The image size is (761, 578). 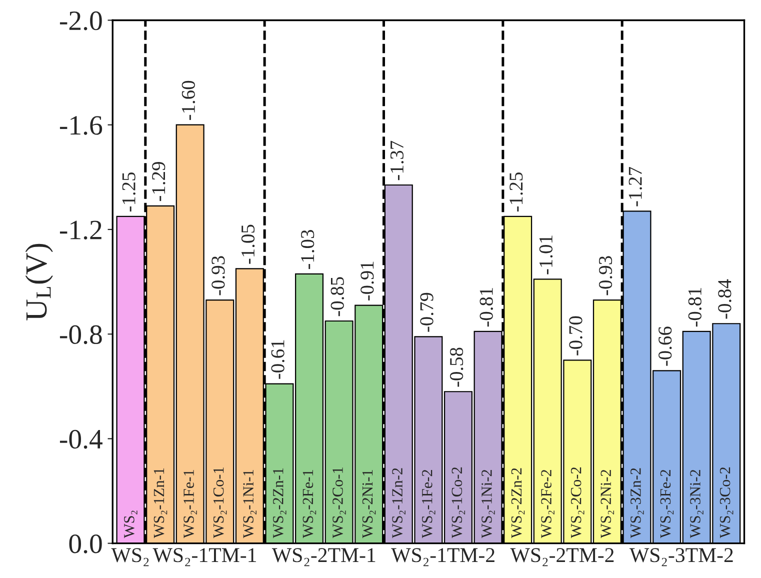 What do you see at coordinates (249, 504) in the screenshot?
I see `x-tick-label: WS₂-1Ni-1` at bounding box center [249, 504].